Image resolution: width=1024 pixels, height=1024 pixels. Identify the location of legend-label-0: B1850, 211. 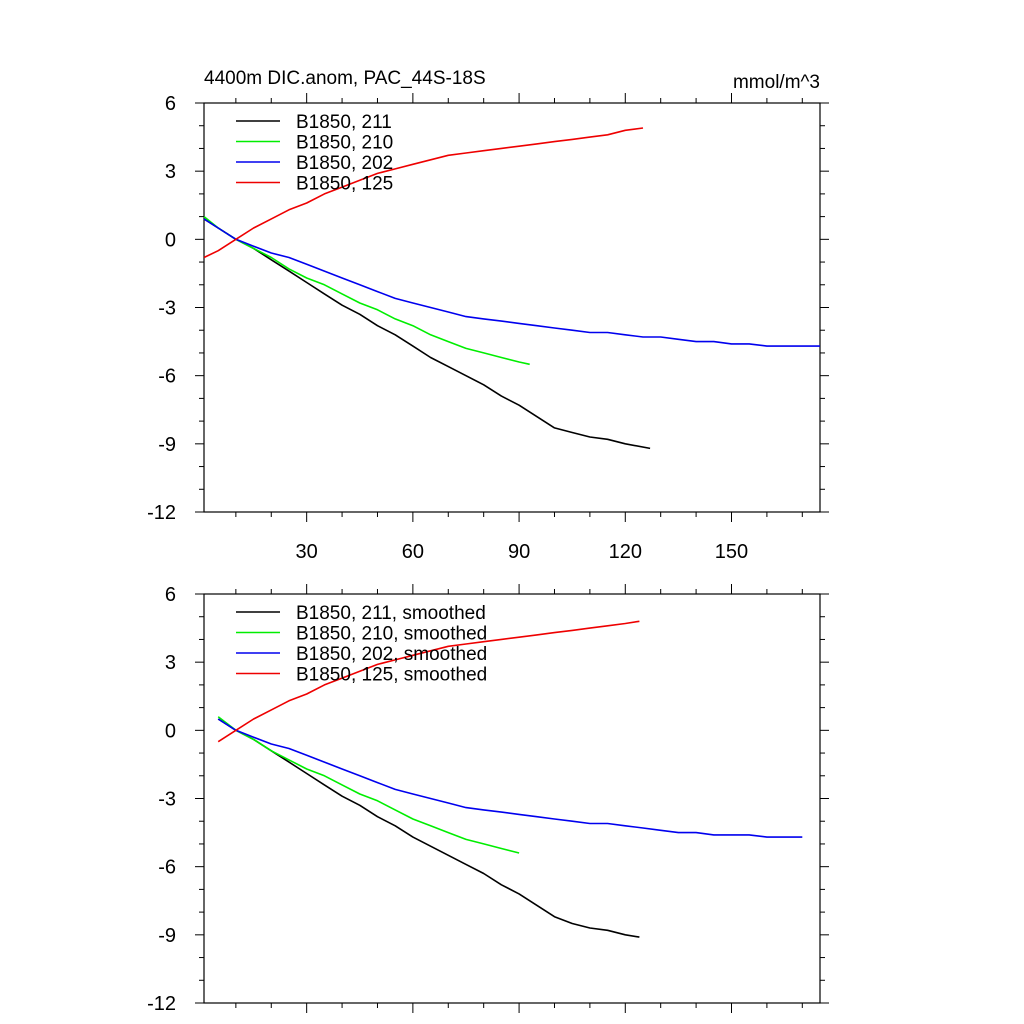
(344, 122).